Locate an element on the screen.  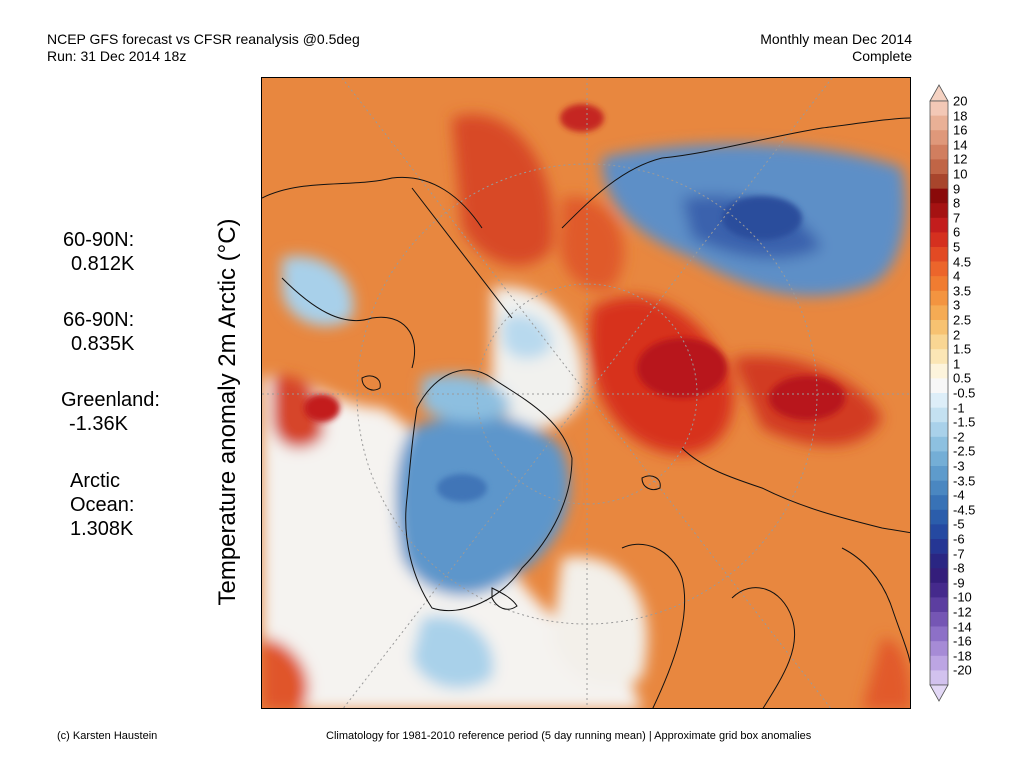
stat-value: 0.835K is located at coordinates (103, 344).